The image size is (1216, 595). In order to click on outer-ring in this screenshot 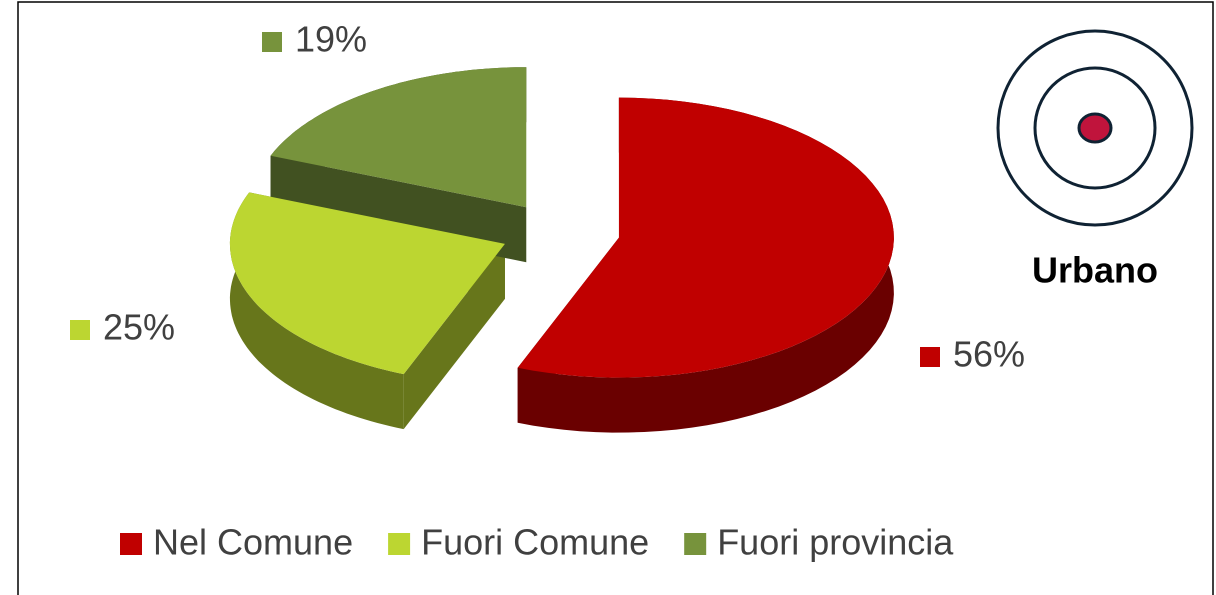, I will do `click(1095, 128)`.